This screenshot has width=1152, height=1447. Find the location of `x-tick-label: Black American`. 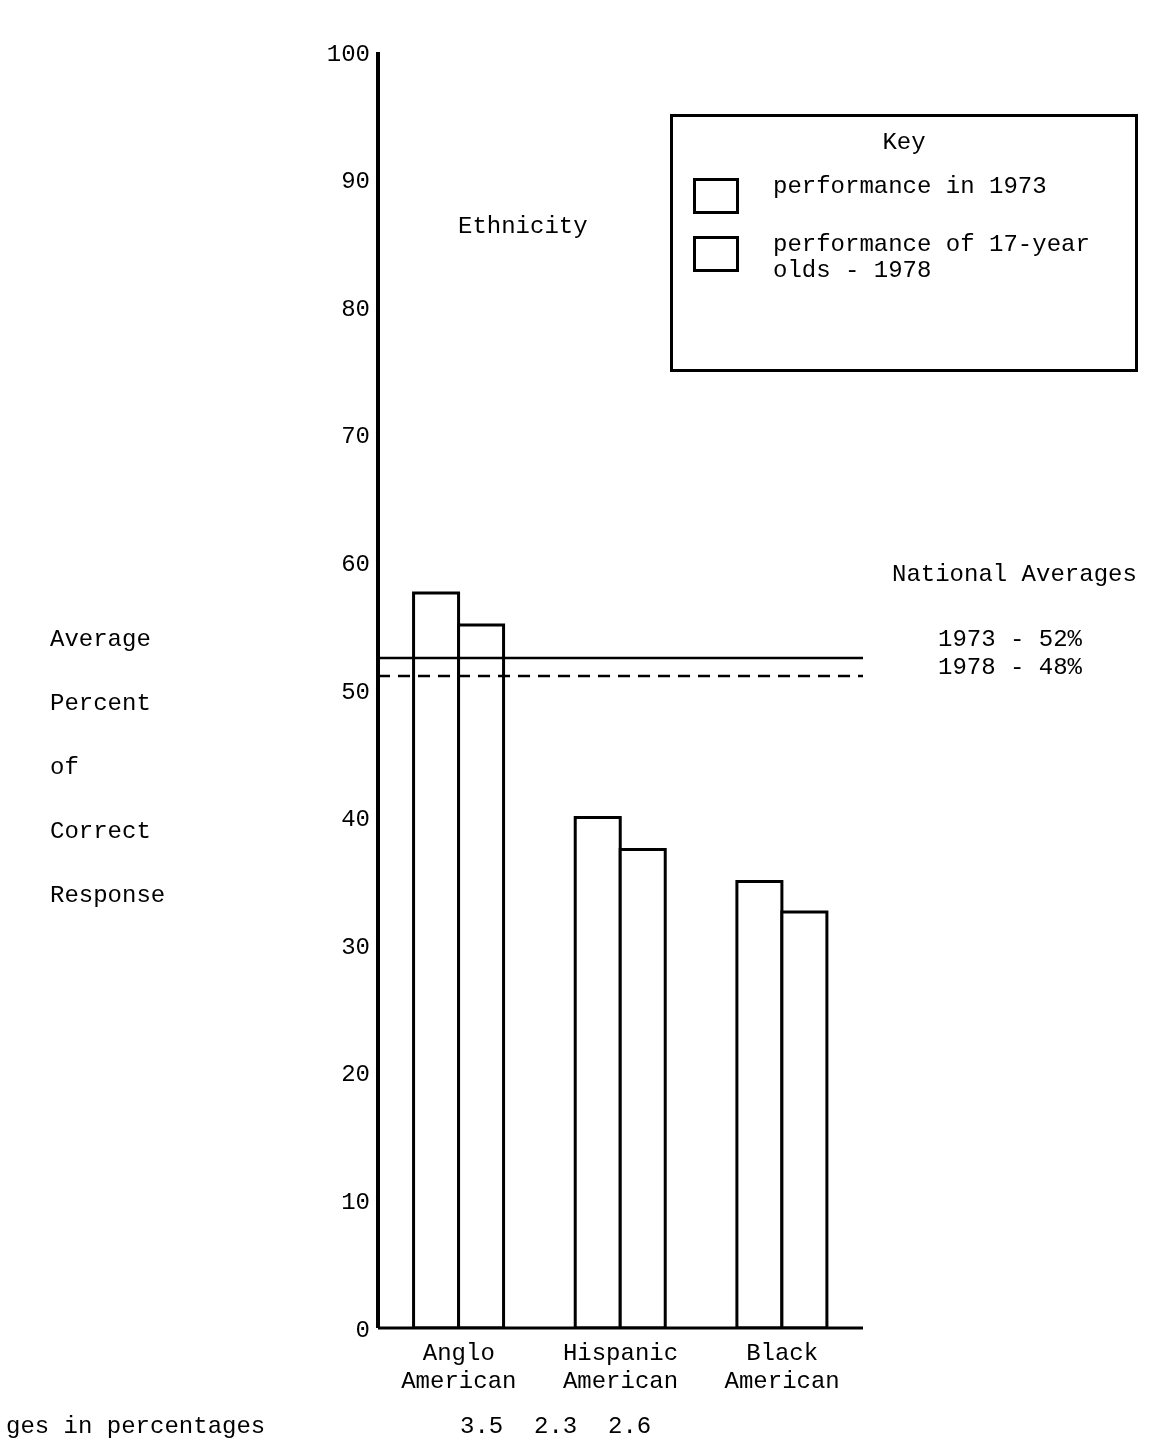

x-tick-label: Black American is located at coordinates (782, 1367).